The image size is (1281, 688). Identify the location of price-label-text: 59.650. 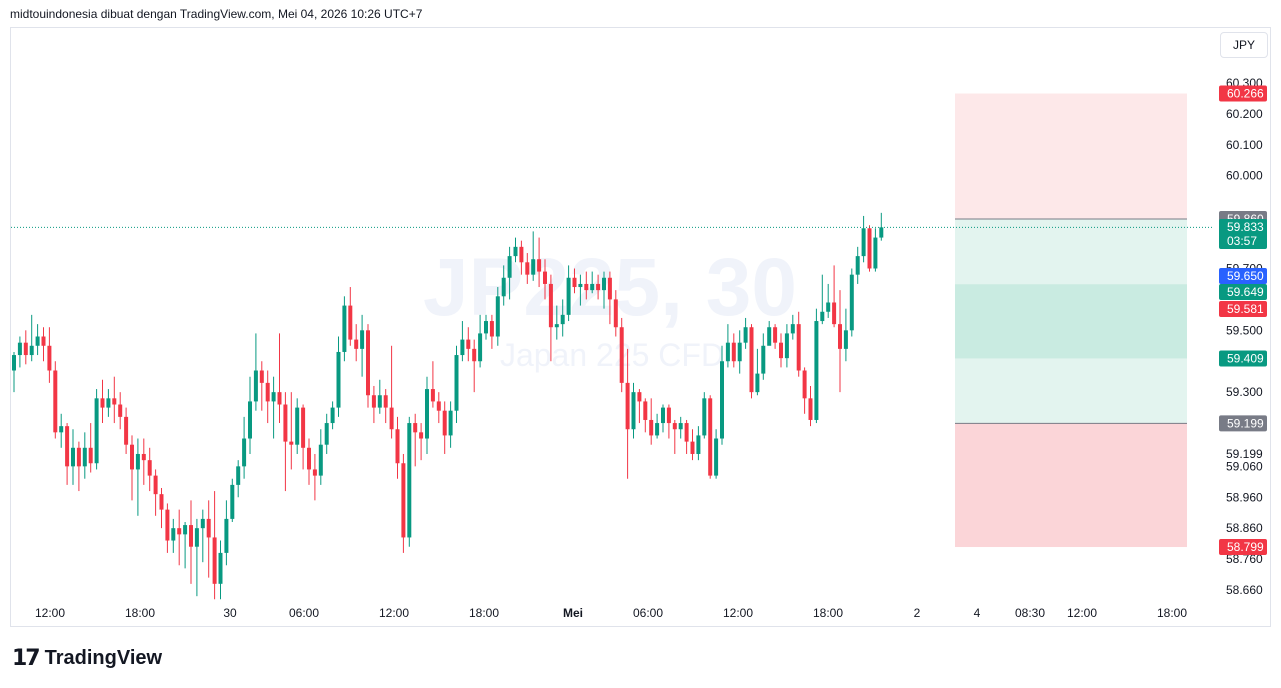
(1245, 276).